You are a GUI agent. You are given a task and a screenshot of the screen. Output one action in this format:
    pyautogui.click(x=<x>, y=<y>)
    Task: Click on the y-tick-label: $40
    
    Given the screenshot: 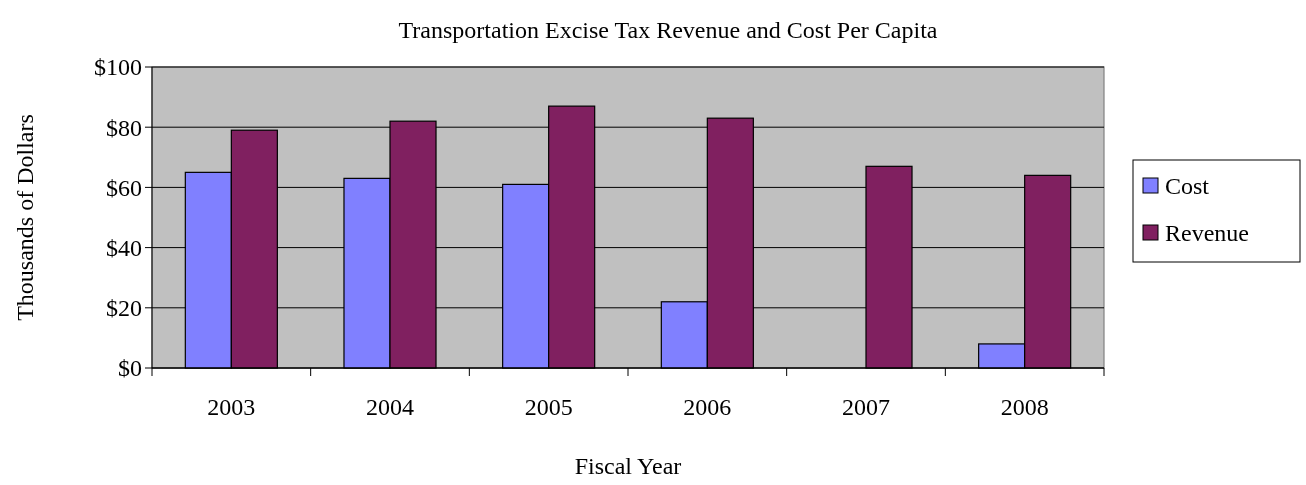 What is the action you would take?
    pyautogui.click(x=124, y=248)
    